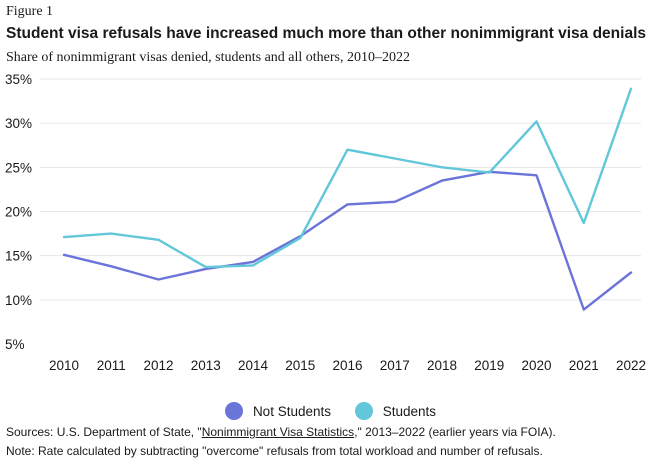 The height and width of the screenshot is (465, 661). I want to click on x-tick-label: 2021, so click(584, 365).